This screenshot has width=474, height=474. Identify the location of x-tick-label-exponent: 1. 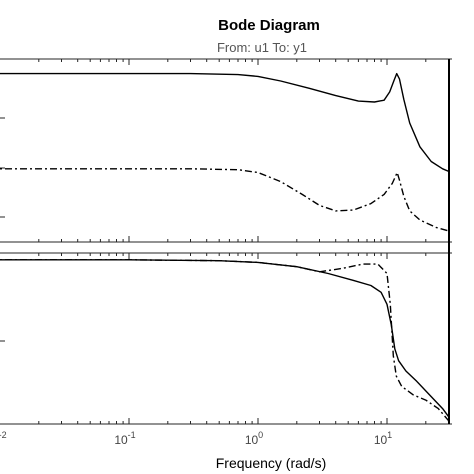
(389, 435).